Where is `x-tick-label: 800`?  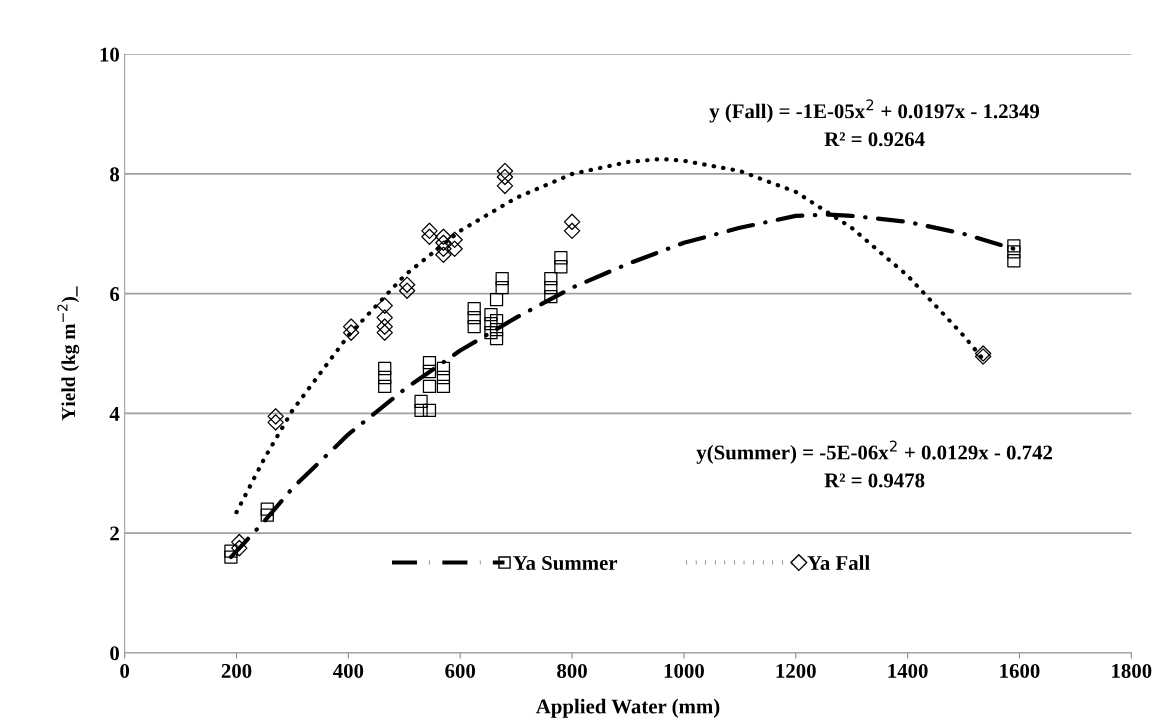
x-tick-label: 800 is located at coordinates (572, 670).